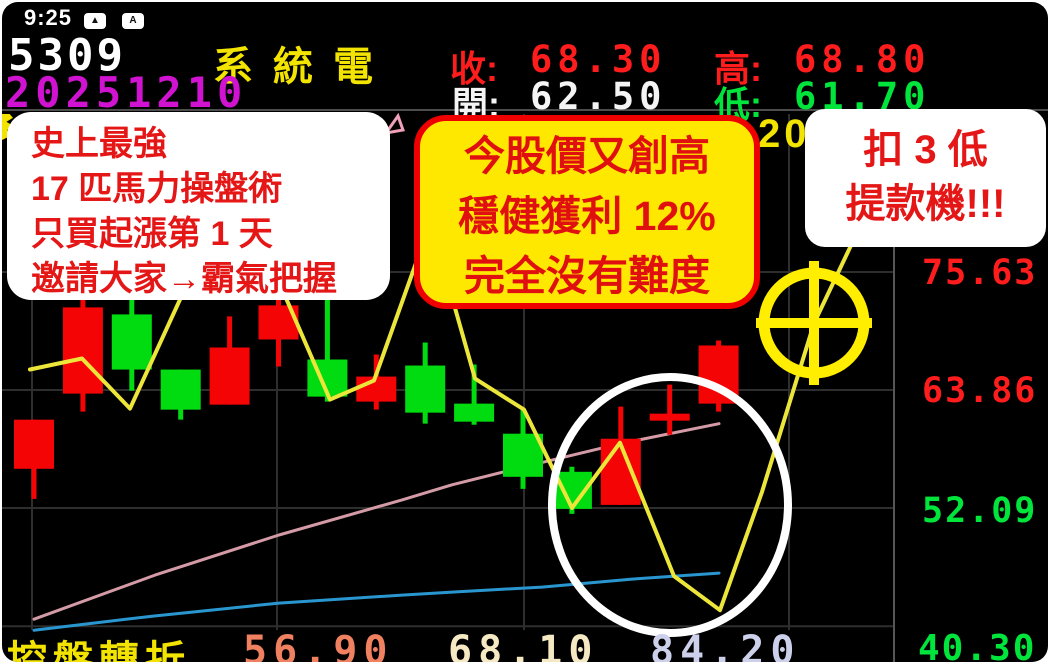 This screenshot has width=1050, height=672. What do you see at coordinates (862, 59) in the screenshot?
I see `high-value: 68.80` at bounding box center [862, 59].